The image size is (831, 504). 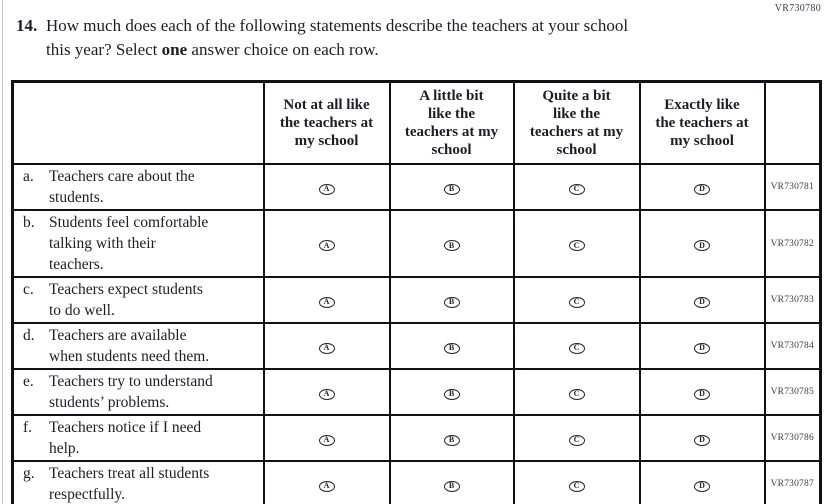 I want to click on question-number: 14., so click(x=27, y=25).